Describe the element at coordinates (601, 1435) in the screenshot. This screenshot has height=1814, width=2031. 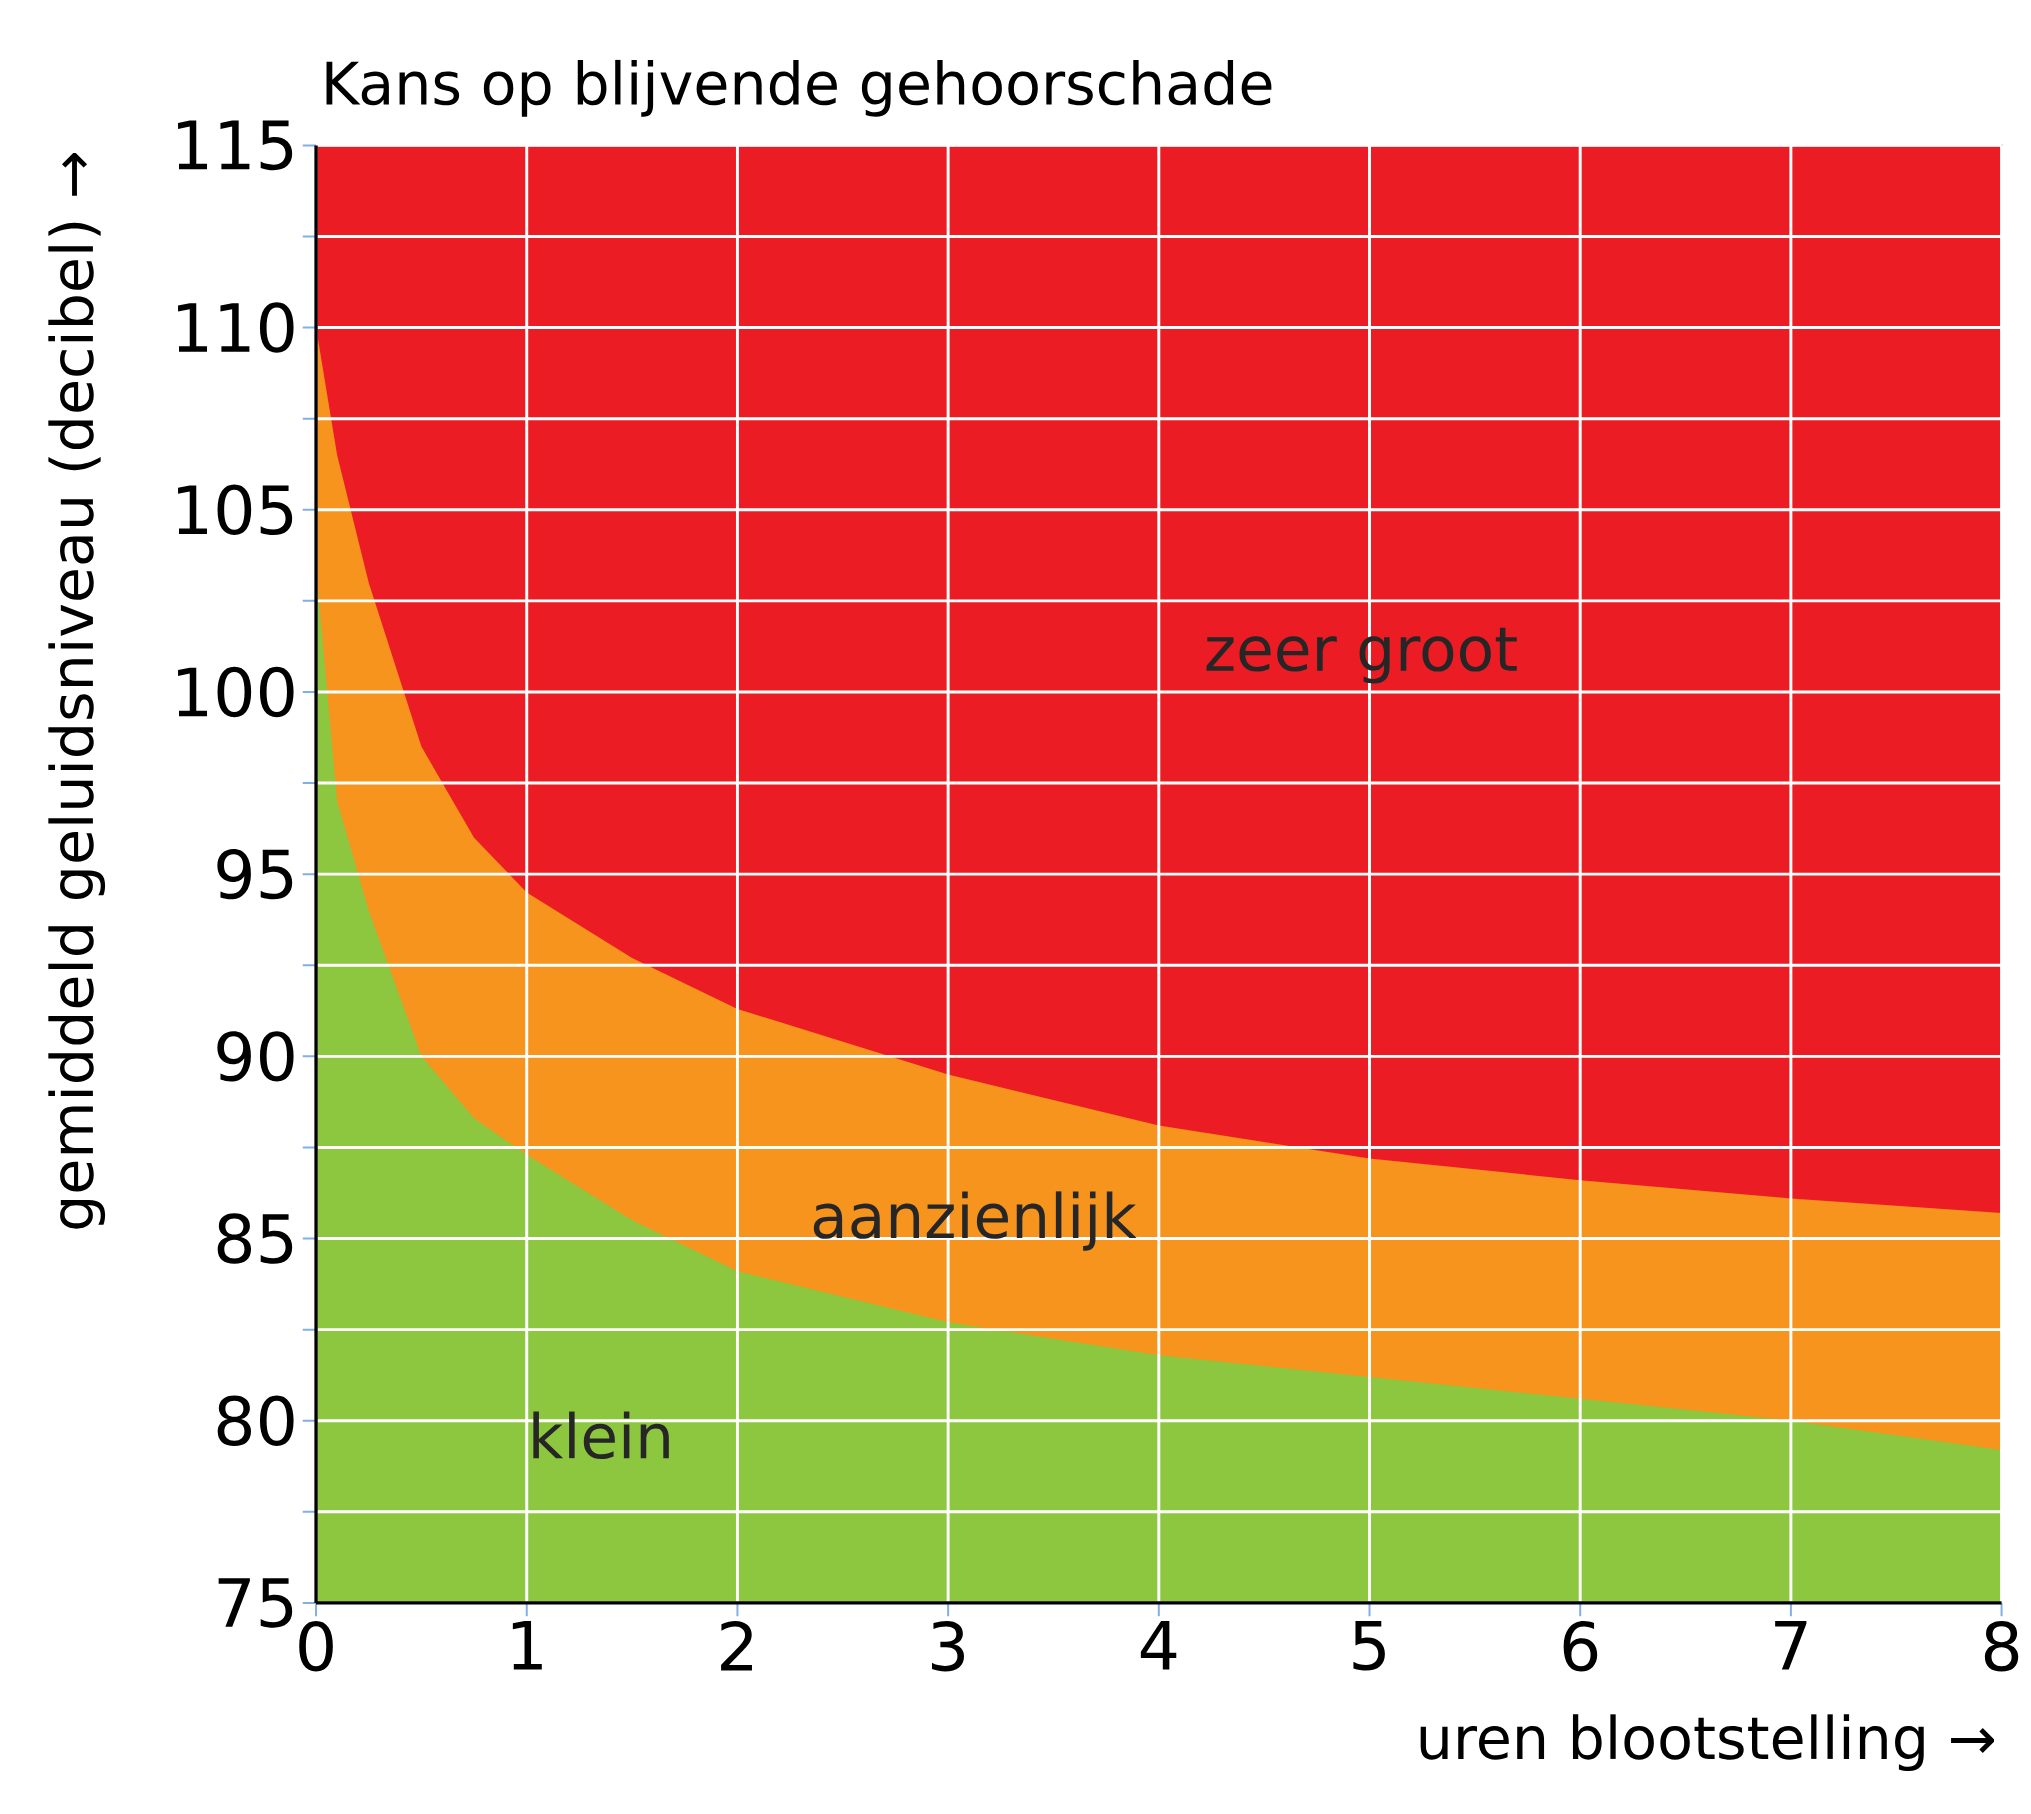
I see `annotation: klein` at that location.